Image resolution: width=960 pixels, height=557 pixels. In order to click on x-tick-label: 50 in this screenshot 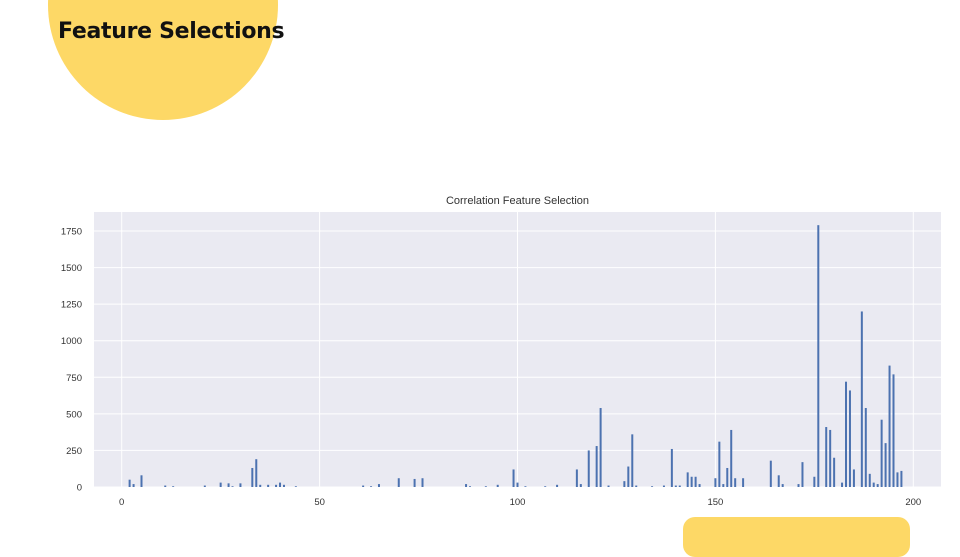, I will do `click(319, 502)`.